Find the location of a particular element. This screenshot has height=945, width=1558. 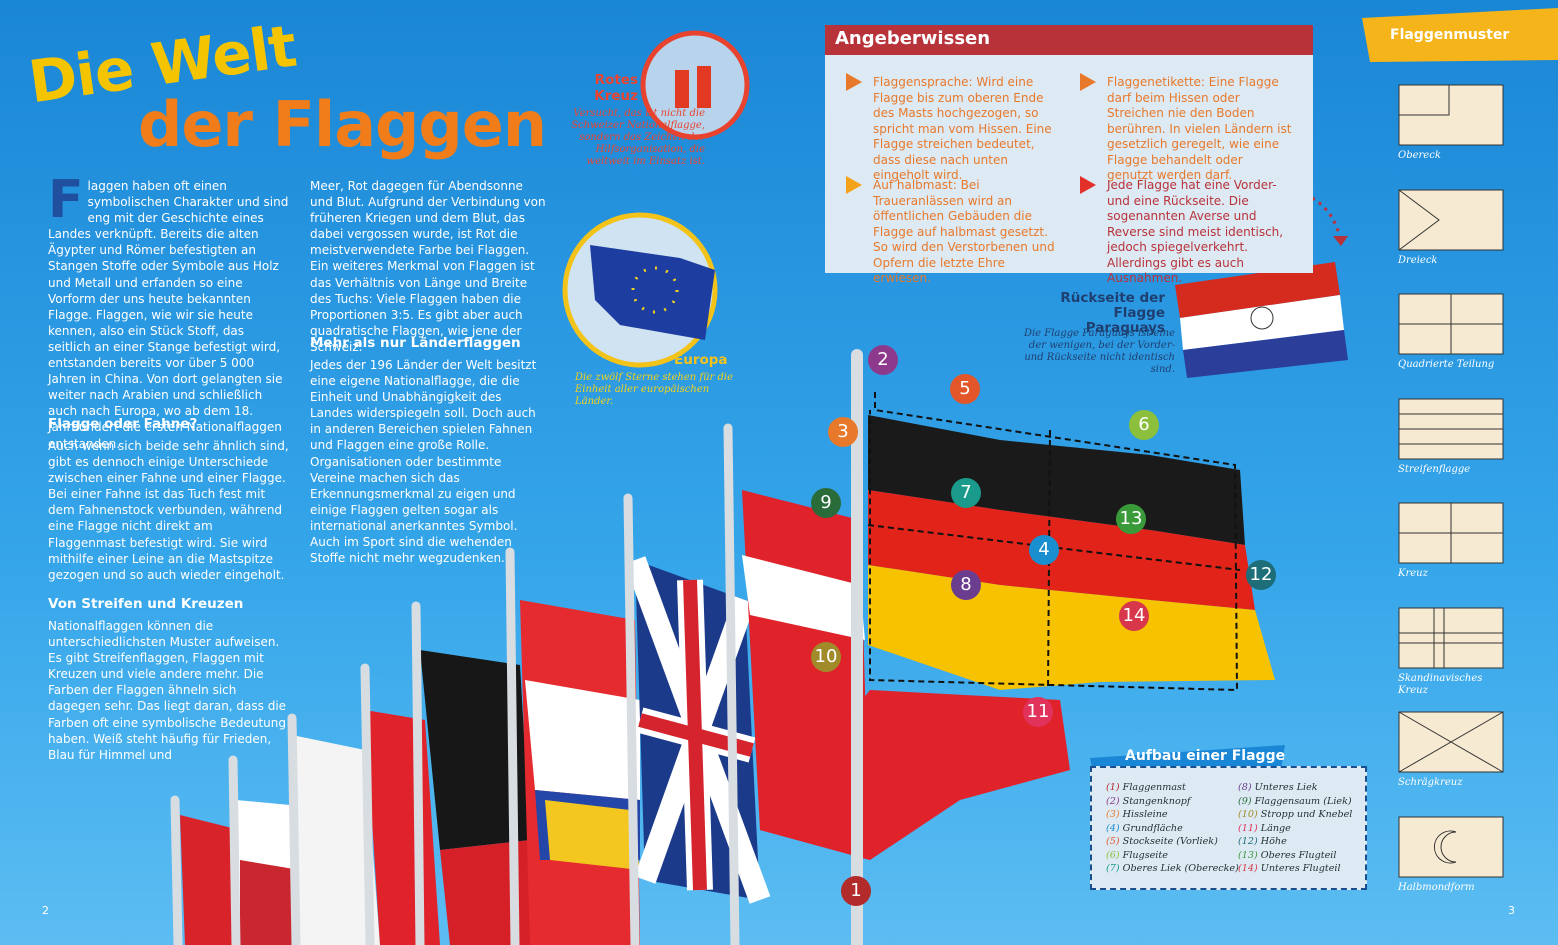

legend-number: (7) is located at coordinates (1113, 868).